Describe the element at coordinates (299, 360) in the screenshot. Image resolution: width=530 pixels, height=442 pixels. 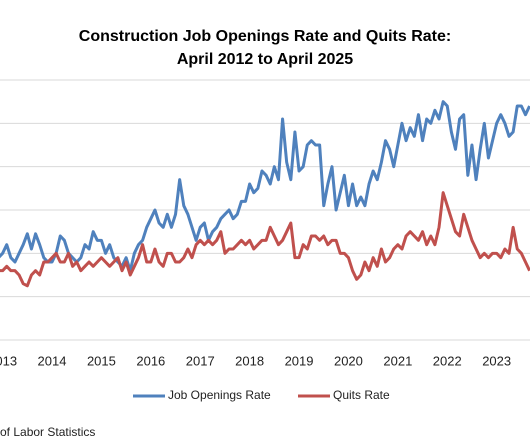
I see `x-tick-label: 2019` at that location.